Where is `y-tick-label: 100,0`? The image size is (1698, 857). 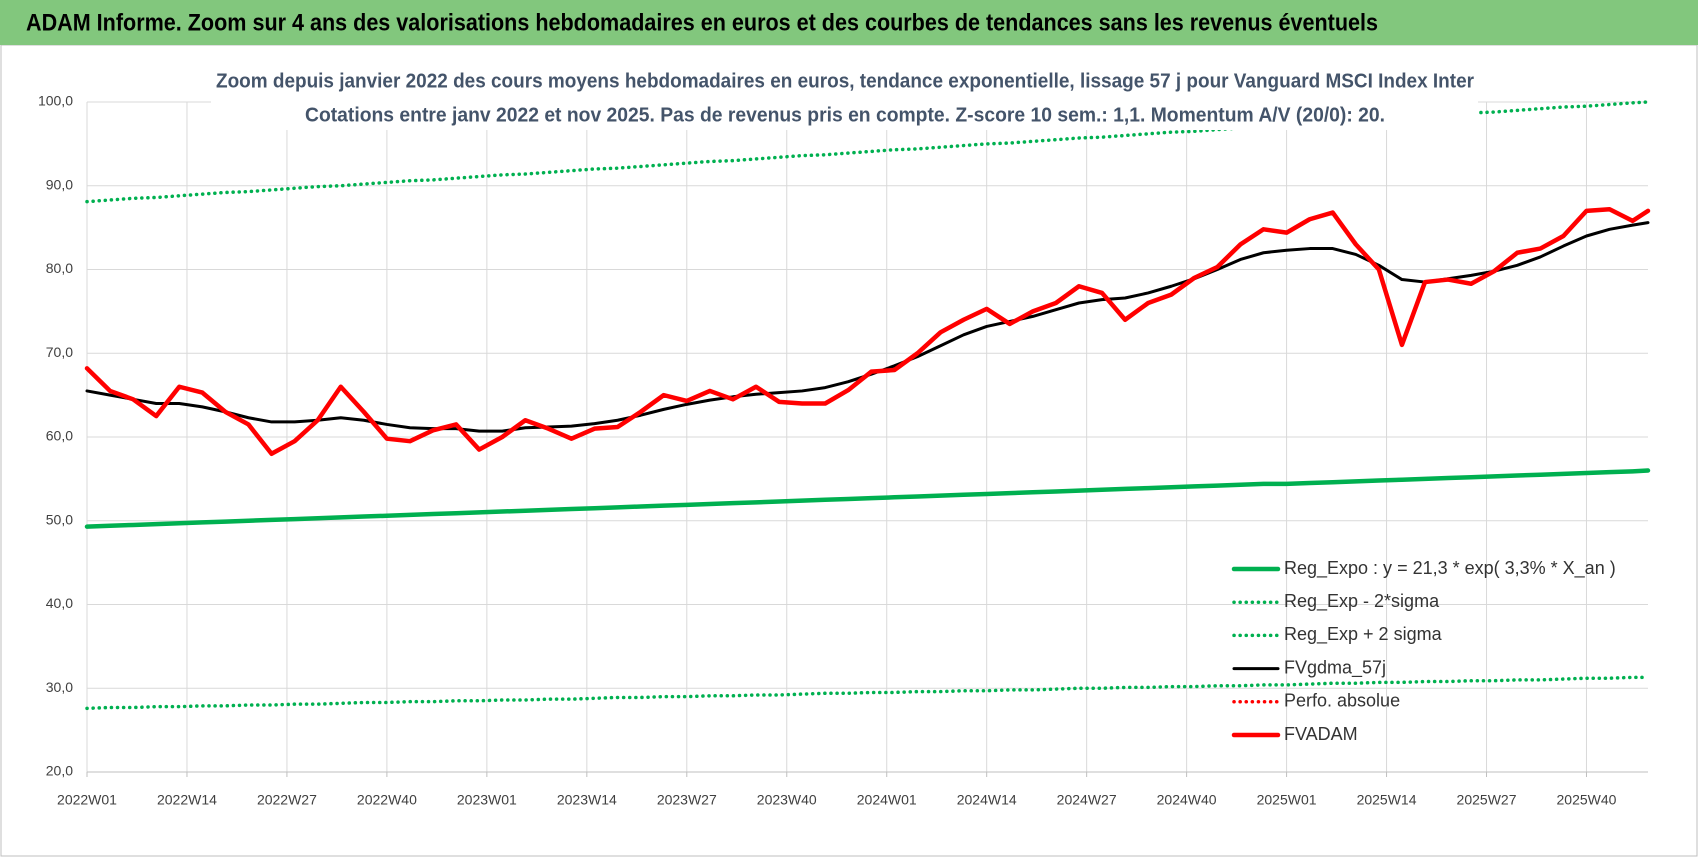
y-tick-label: 100,0 is located at coordinates (55, 101).